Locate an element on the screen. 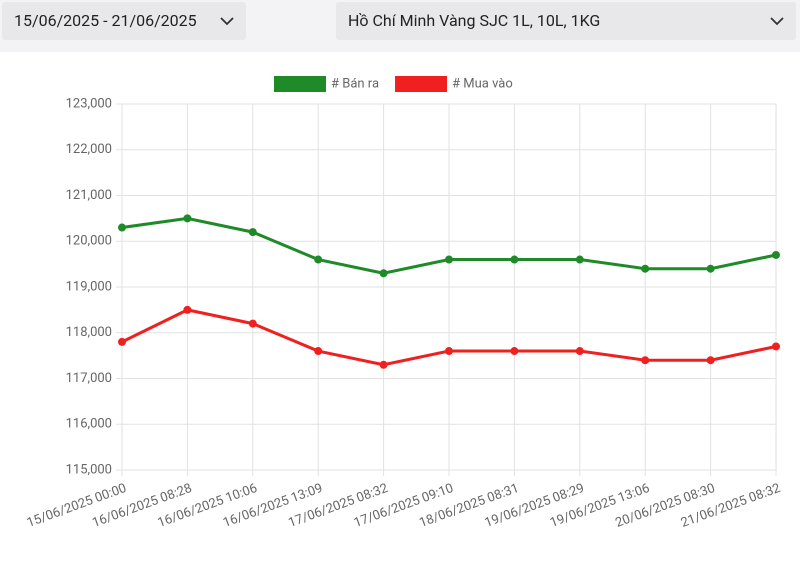 The width and height of the screenshot is (800, 561). y-tick-label: 121,000 is located at coordinates (89, 195).